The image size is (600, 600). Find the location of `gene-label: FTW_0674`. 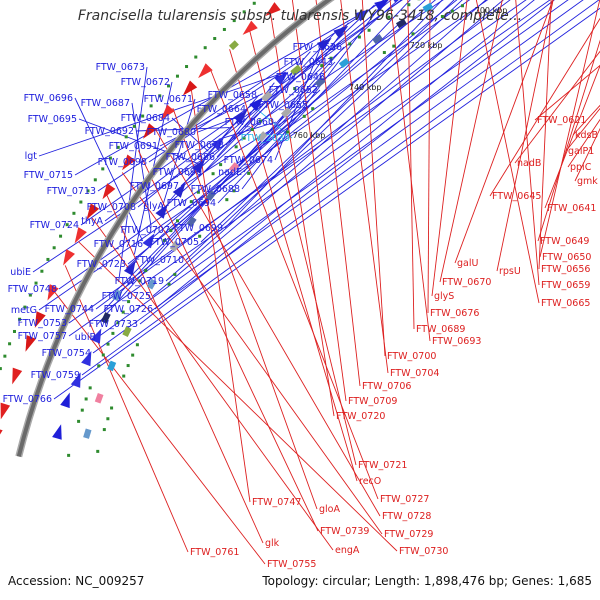

gene-label: FTW_0674 is located at coordinates (248, 160).